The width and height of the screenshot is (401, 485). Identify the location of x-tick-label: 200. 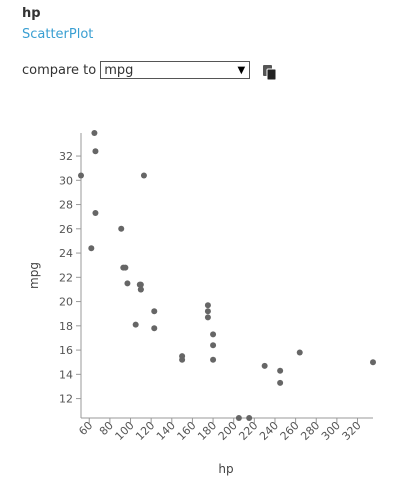
(228, 431).